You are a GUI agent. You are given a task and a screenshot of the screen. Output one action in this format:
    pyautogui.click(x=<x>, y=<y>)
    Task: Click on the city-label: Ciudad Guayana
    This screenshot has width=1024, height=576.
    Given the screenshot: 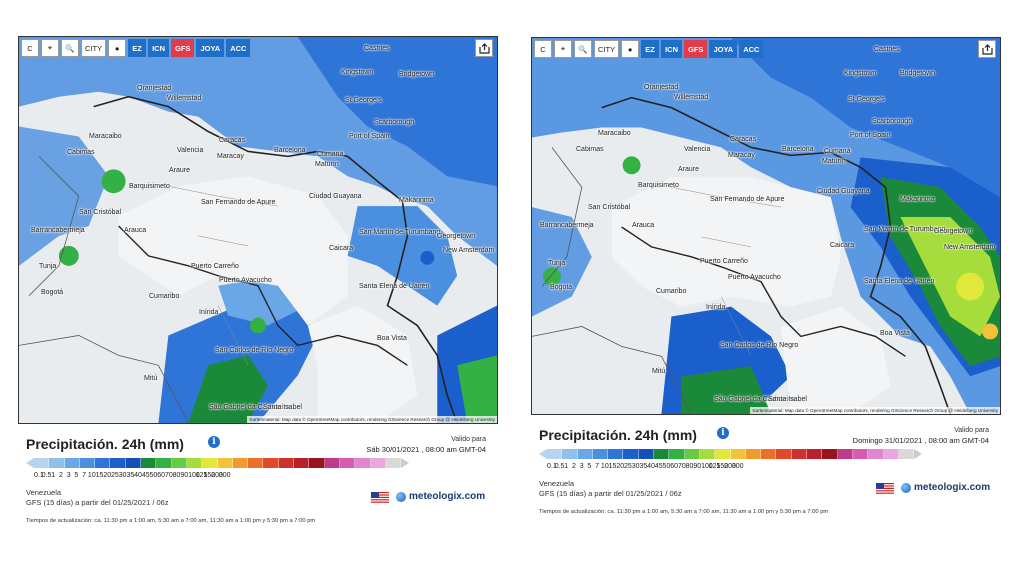 What is the action you would take?
    pyautogui.click(x=335, y=196)
    